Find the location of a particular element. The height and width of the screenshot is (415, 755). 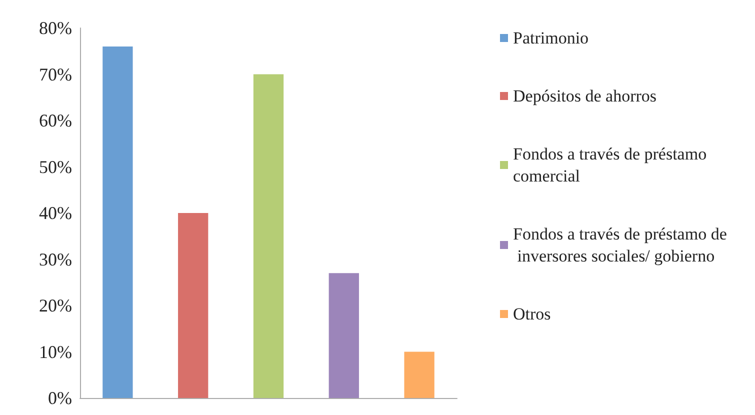

y-tick-label: 30% is located at coordinates (55, 259).